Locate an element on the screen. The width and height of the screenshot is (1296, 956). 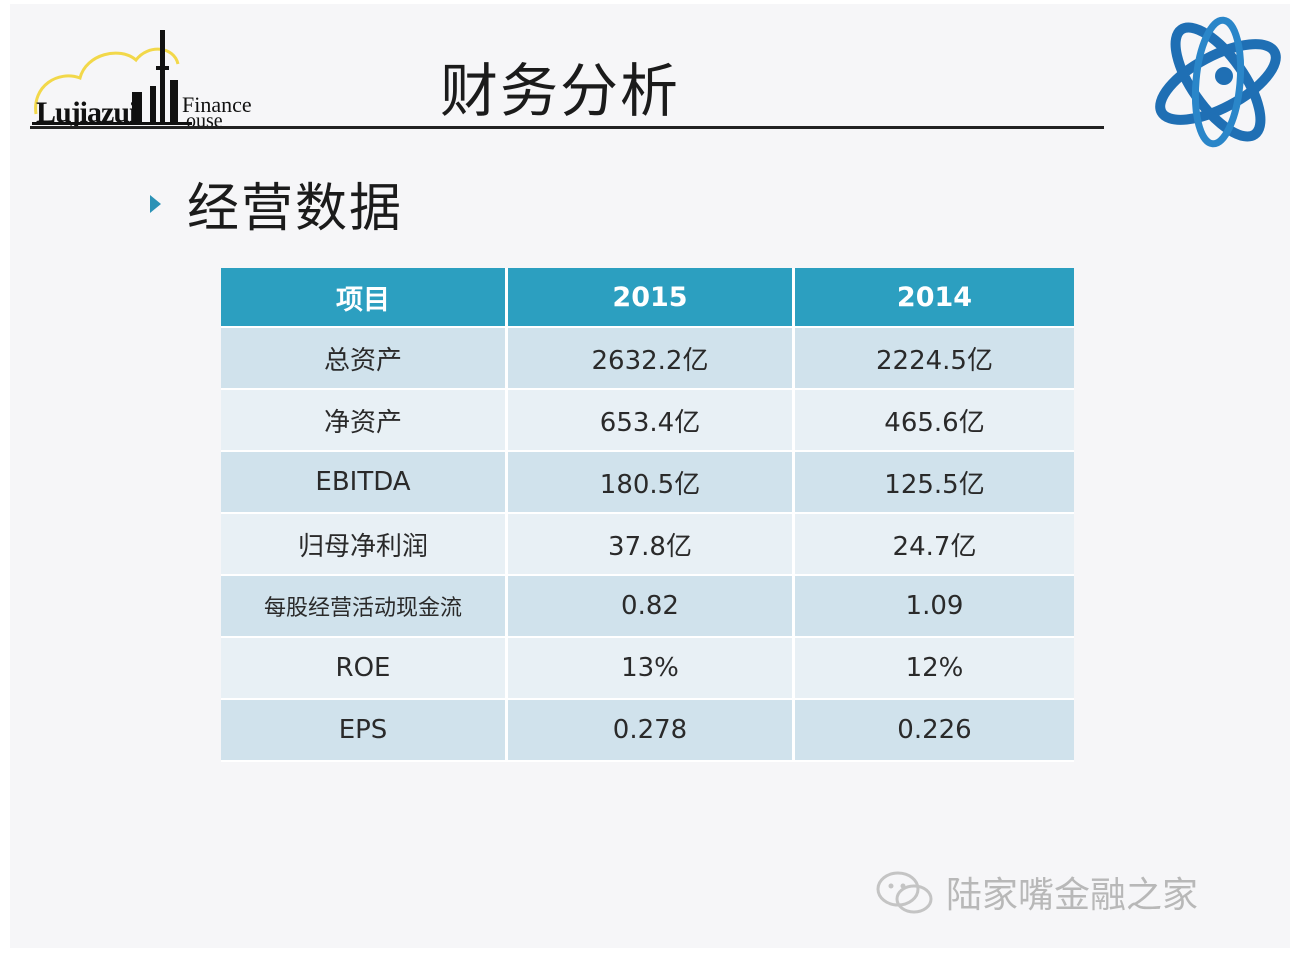
row-label: 净资产 is located at coordinates (364, 420).